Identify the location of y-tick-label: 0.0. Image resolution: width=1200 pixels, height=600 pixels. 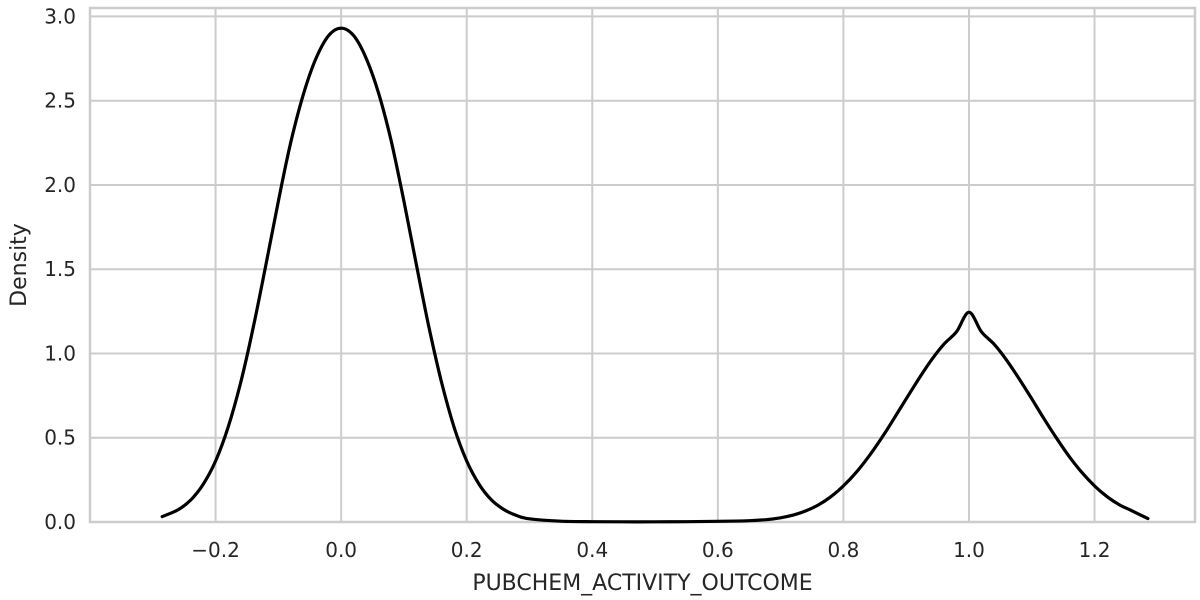
(60, 522).